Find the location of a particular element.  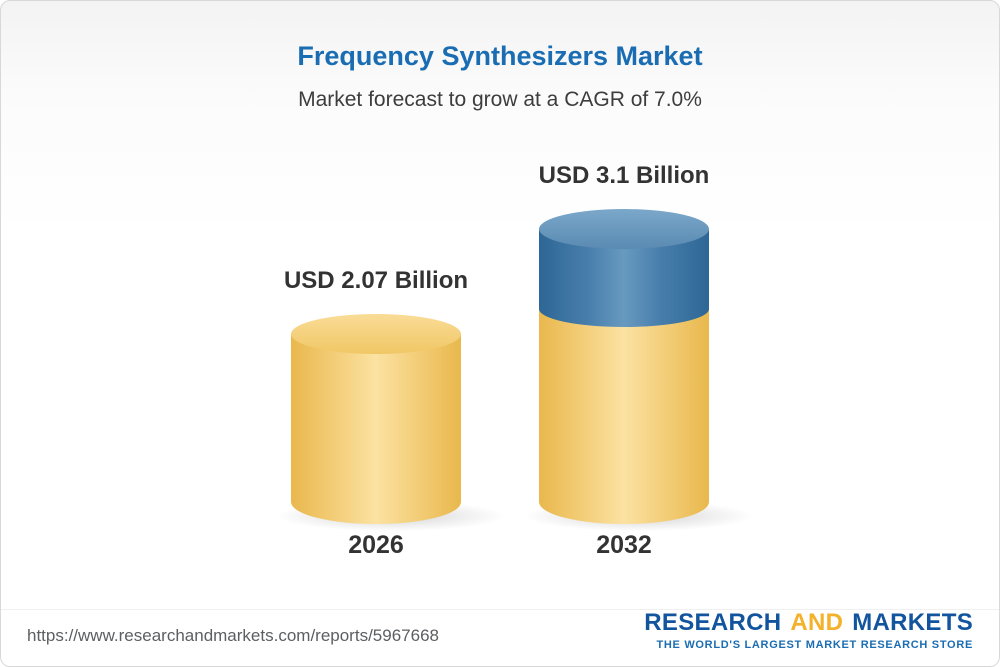

bar-2026 is located at coordinates (376, 419).